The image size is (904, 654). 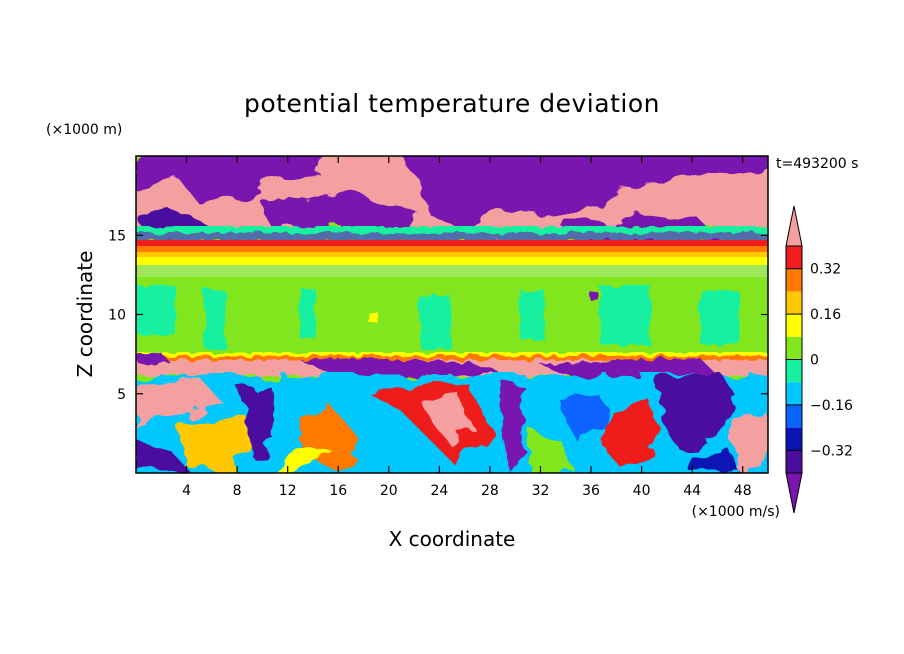 What do you see at coordinates (642, 491) in the screenshot?
I see `x-tick-label: 40` at bounding box center [642, 491].